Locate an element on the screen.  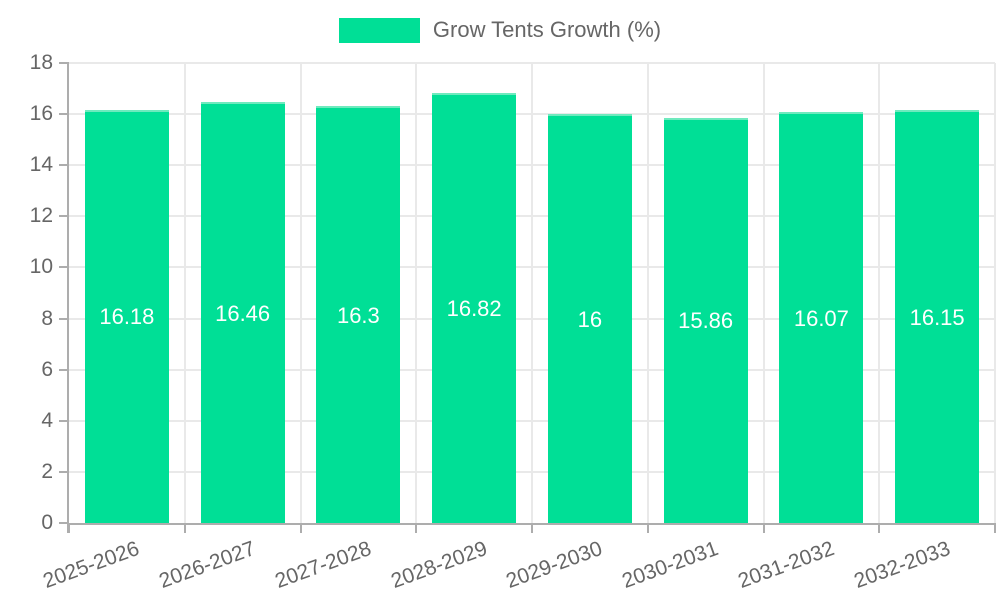
bar-value-label: 16.07 is located at coordinates (821, 318).